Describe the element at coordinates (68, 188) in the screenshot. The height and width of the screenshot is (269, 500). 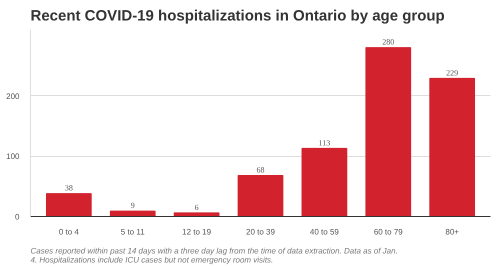
I see `data-label: 38` at that location.